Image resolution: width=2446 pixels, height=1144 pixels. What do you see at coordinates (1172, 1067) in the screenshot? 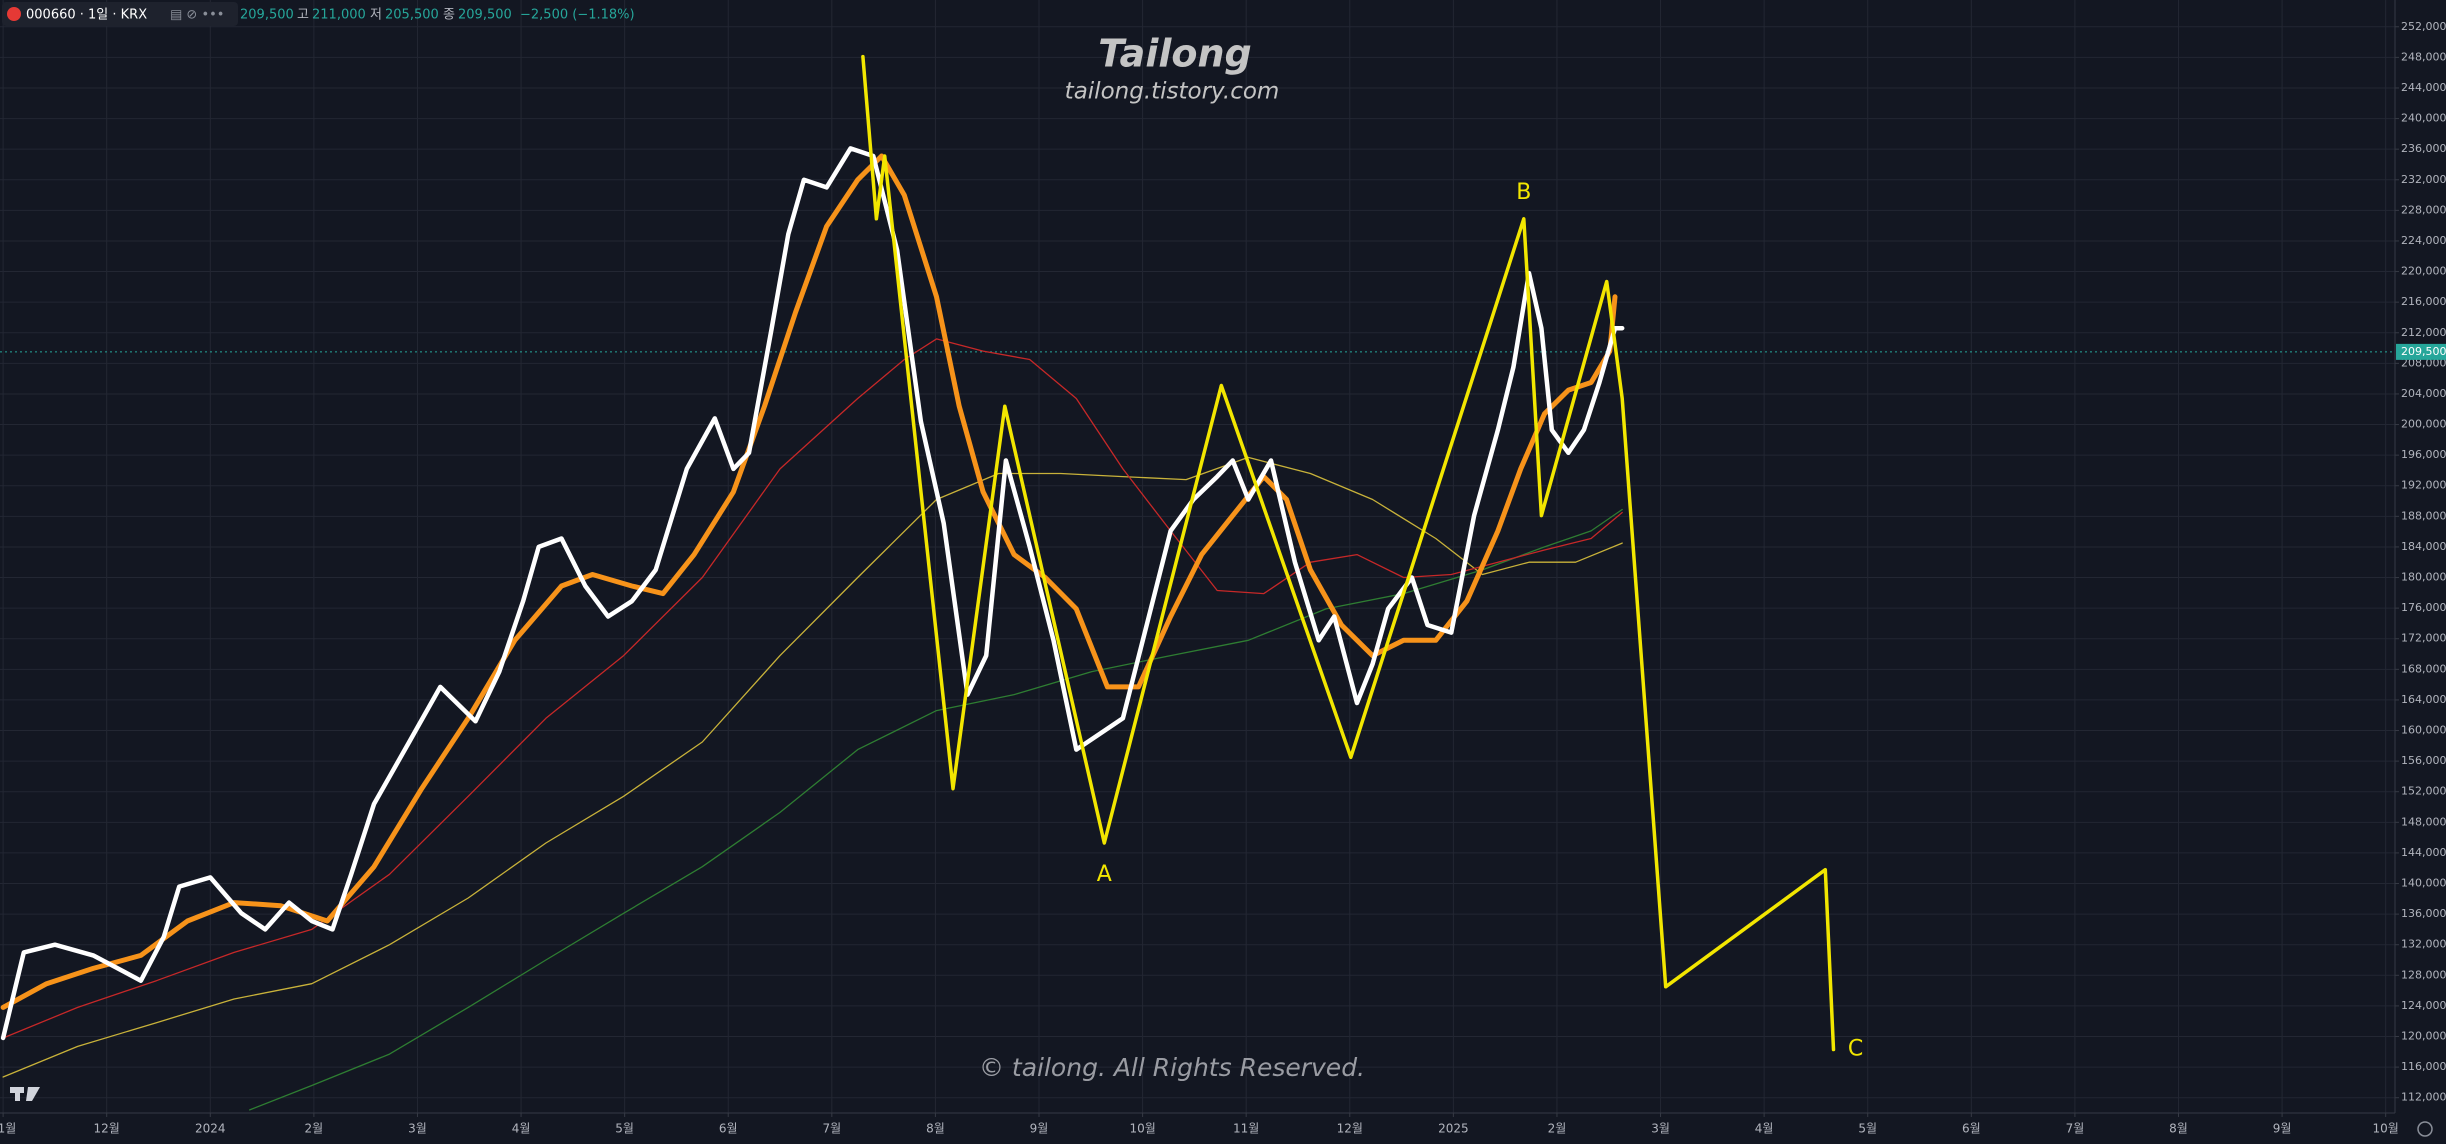
I see `watermark-copyright: © tailong. All Rights Reserved.` at bounding box center [1172, 1067].